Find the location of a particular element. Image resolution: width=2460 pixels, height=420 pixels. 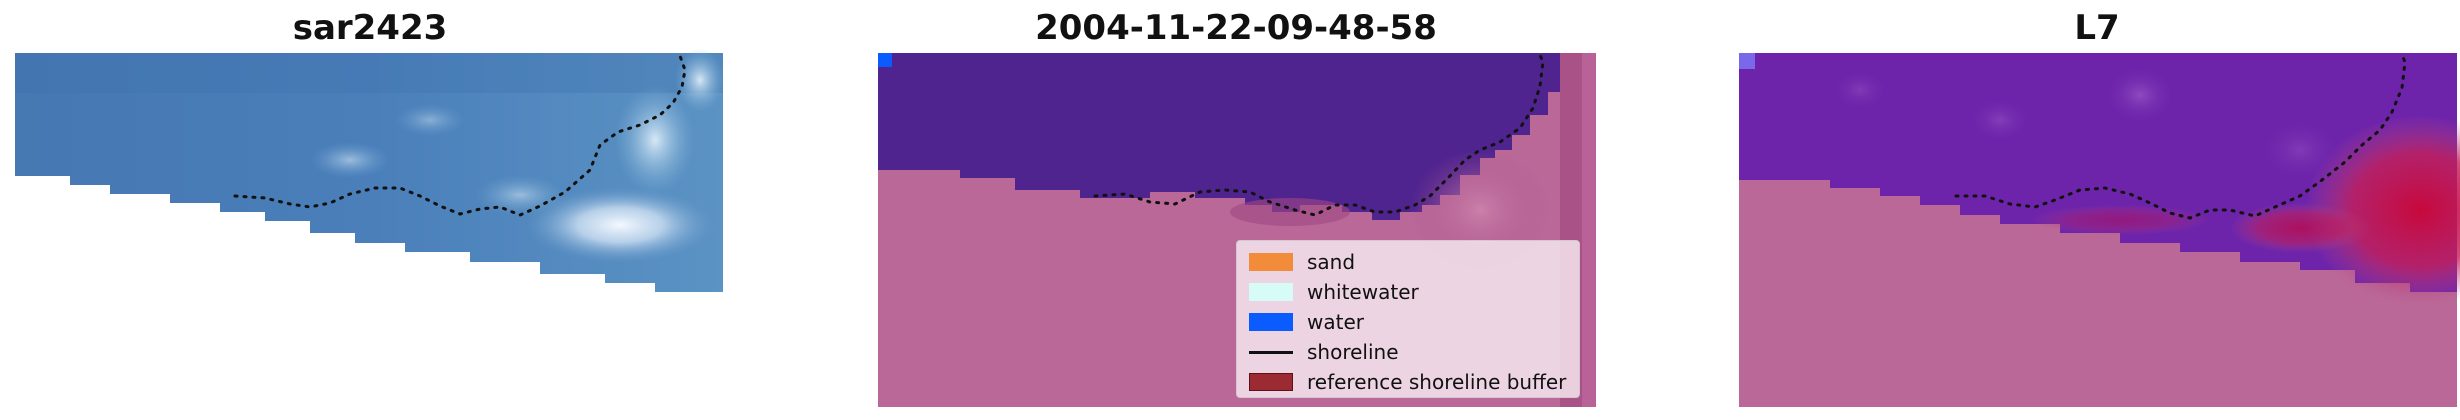

probability-shoreline is located at coordinates (2180, 136).